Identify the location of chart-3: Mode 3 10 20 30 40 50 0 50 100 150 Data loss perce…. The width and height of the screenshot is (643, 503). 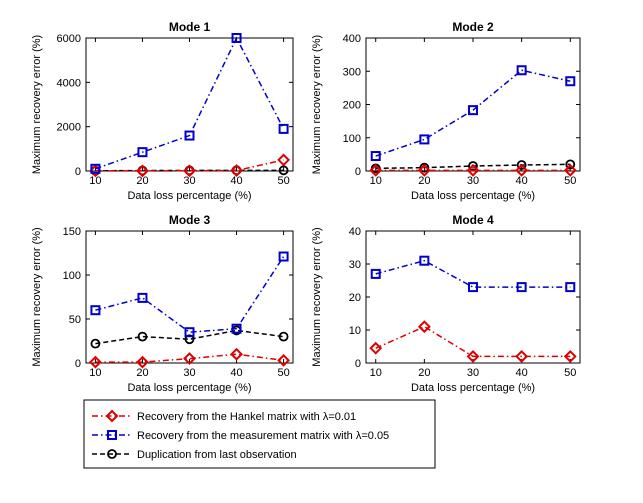
(162, 303).